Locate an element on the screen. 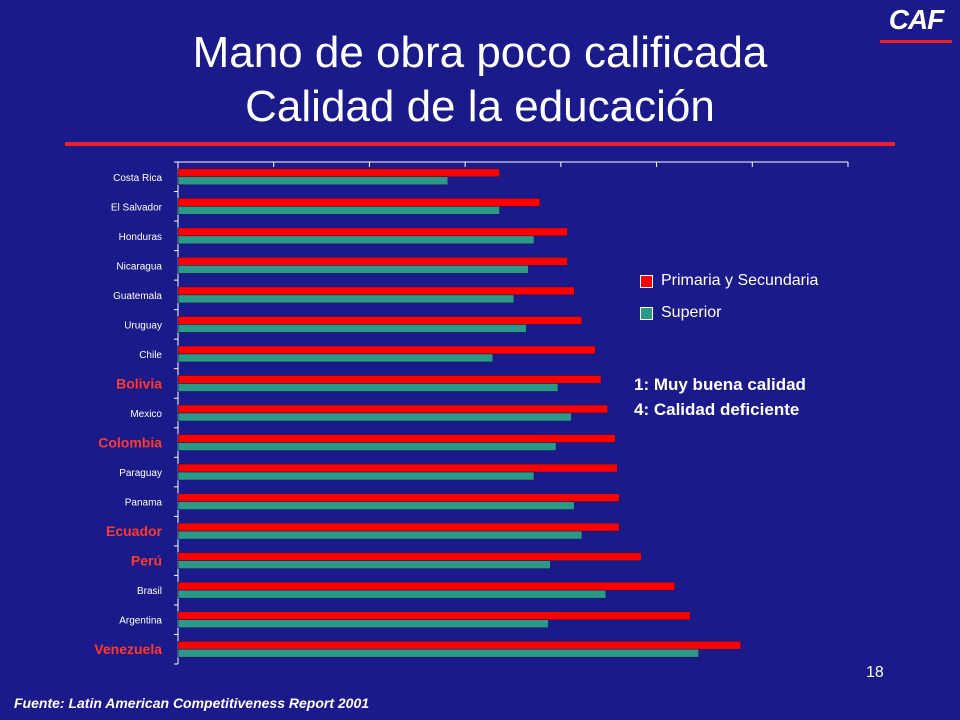  category-label: Brasil is located at coordinates (149, 591).